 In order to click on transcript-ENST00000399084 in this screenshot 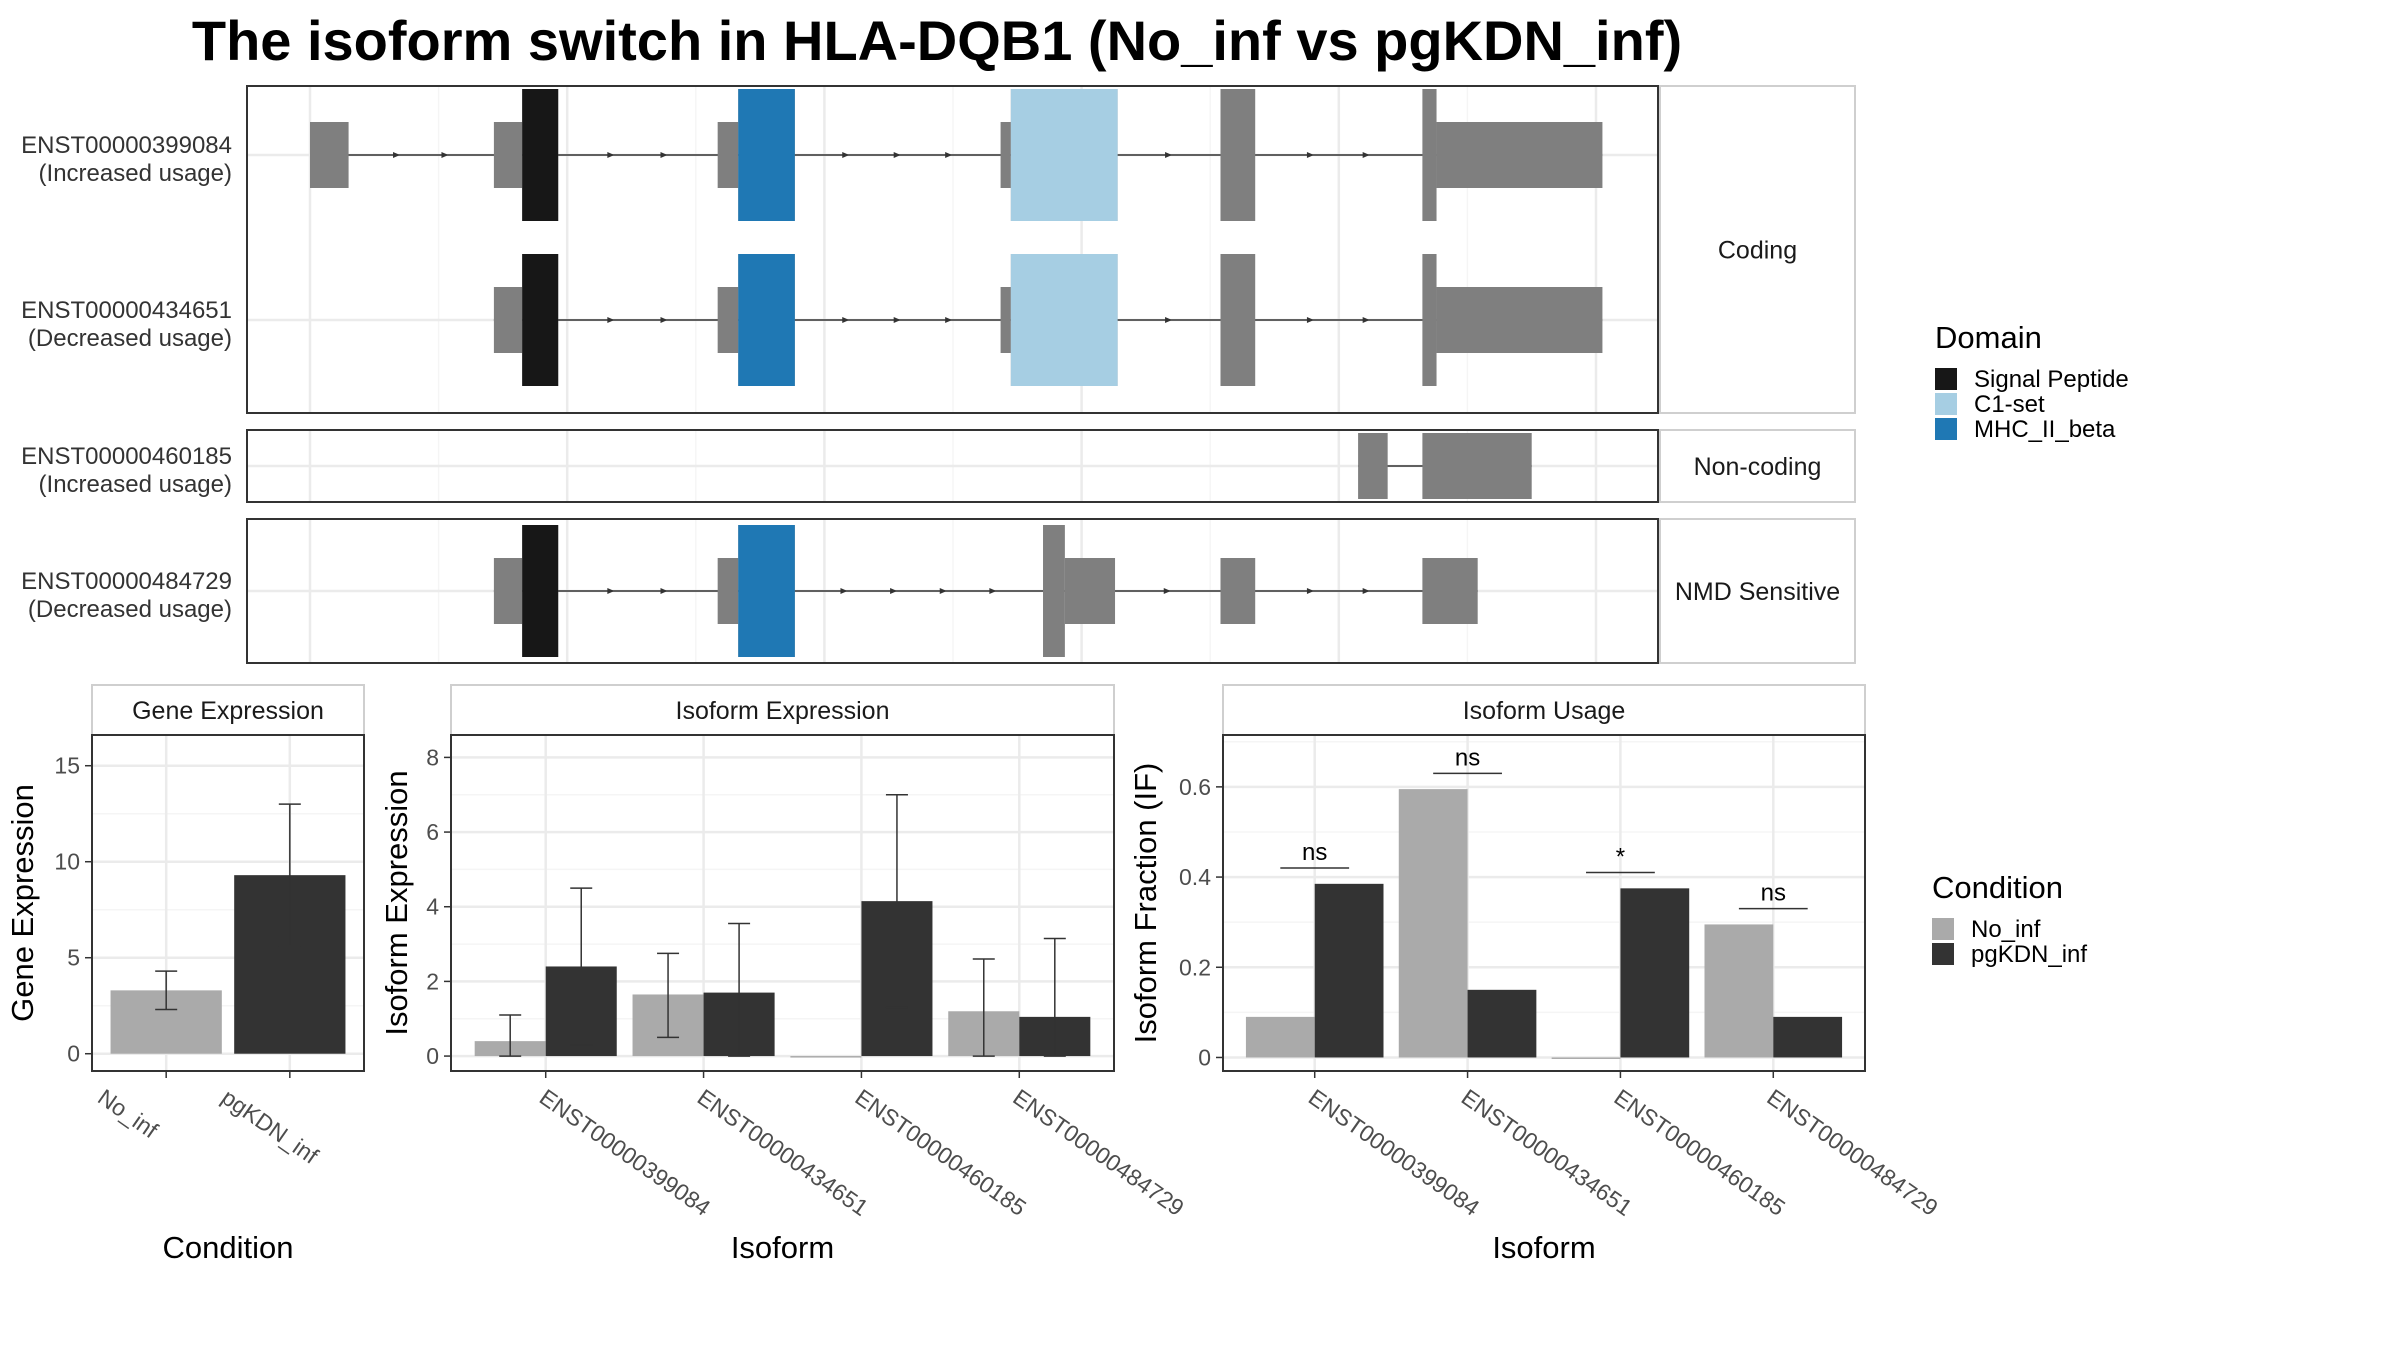, I will do `click(956, 155)`.